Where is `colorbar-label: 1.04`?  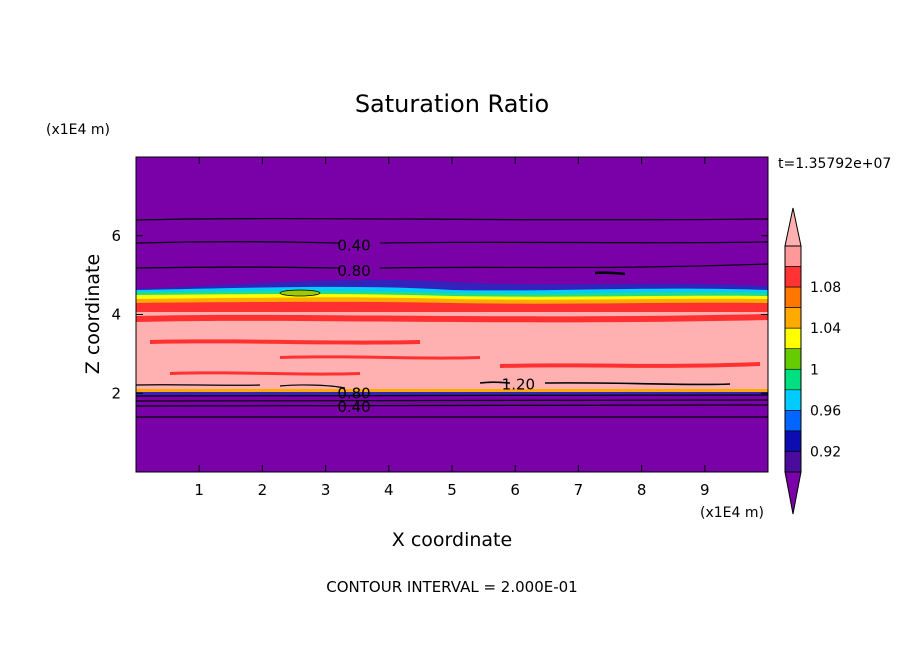 colorbar-label: 1.04 is located at coordinates (825, 329).